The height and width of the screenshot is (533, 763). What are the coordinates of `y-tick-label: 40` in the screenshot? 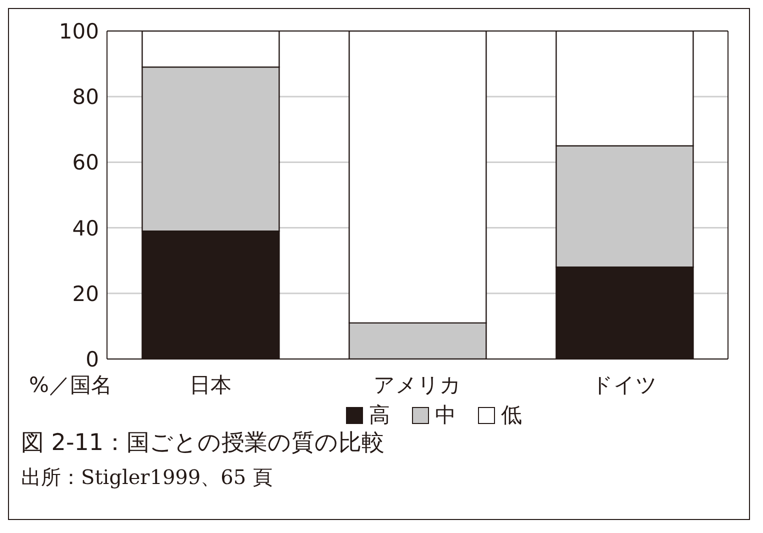 It's located at (85, 228).